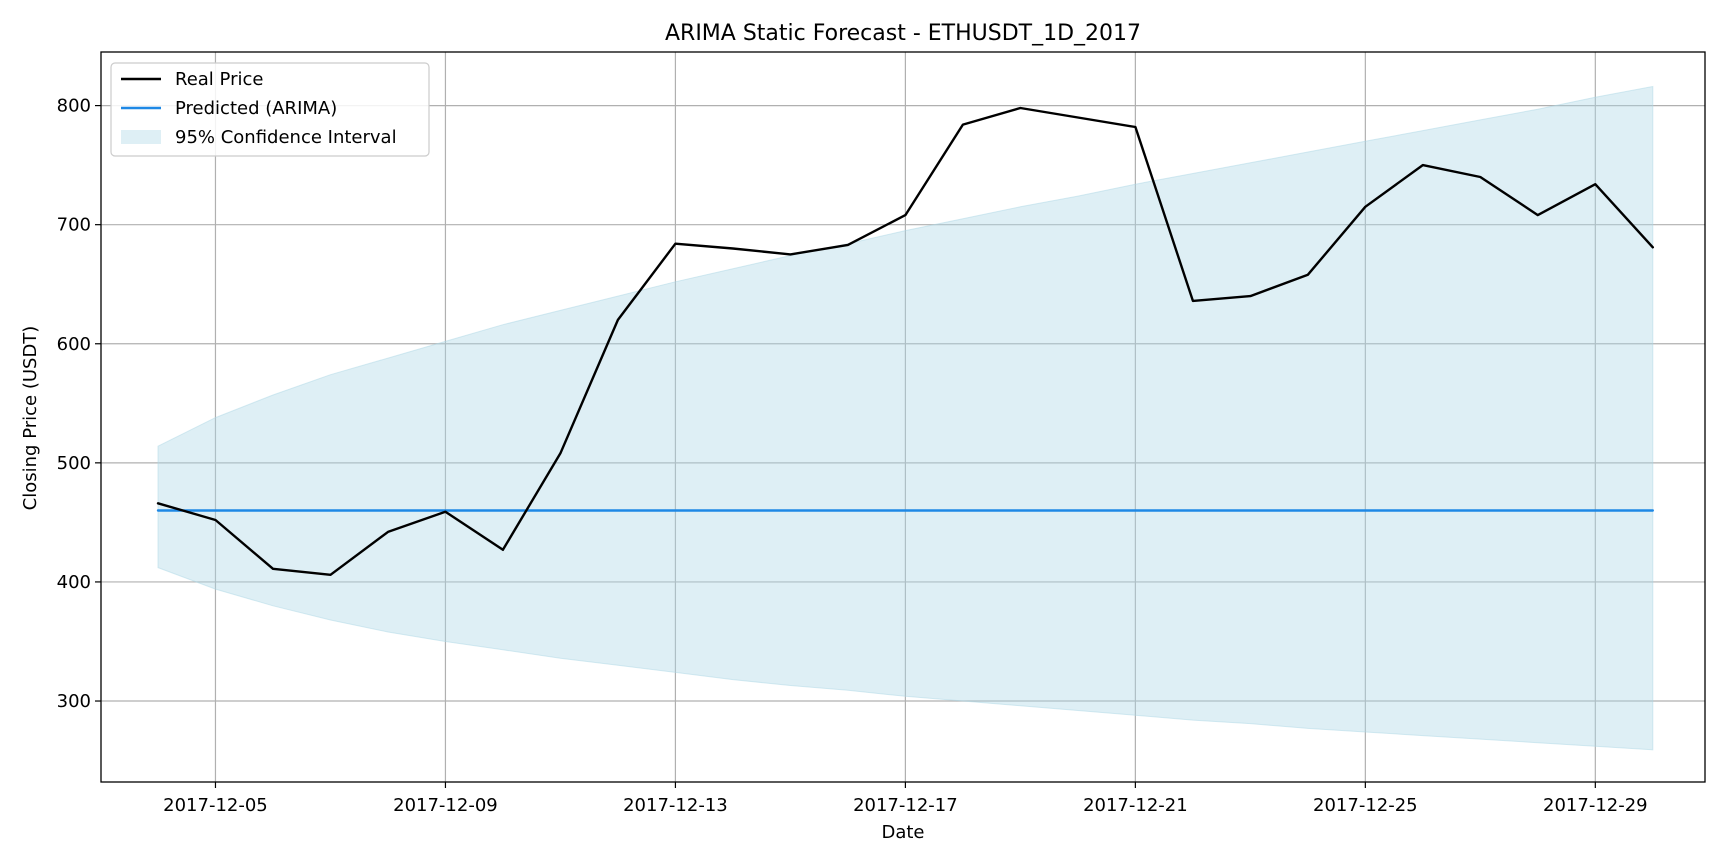 This screenshot has height=864, width=1728. What do you see at coordinates (74, 106) in the screenshot?
I see `y-tick-label: 800` at bounding box center [74, 106].